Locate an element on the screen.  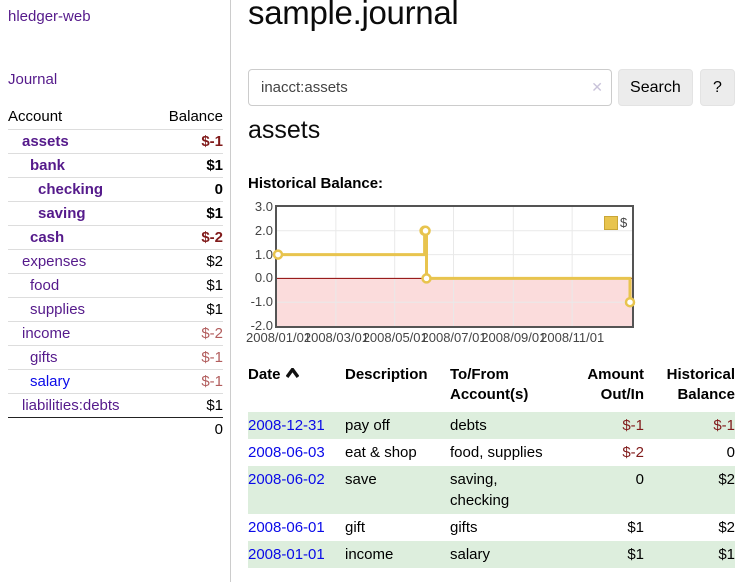
transaction-amount: $1 is located at coordinates (635, 554).